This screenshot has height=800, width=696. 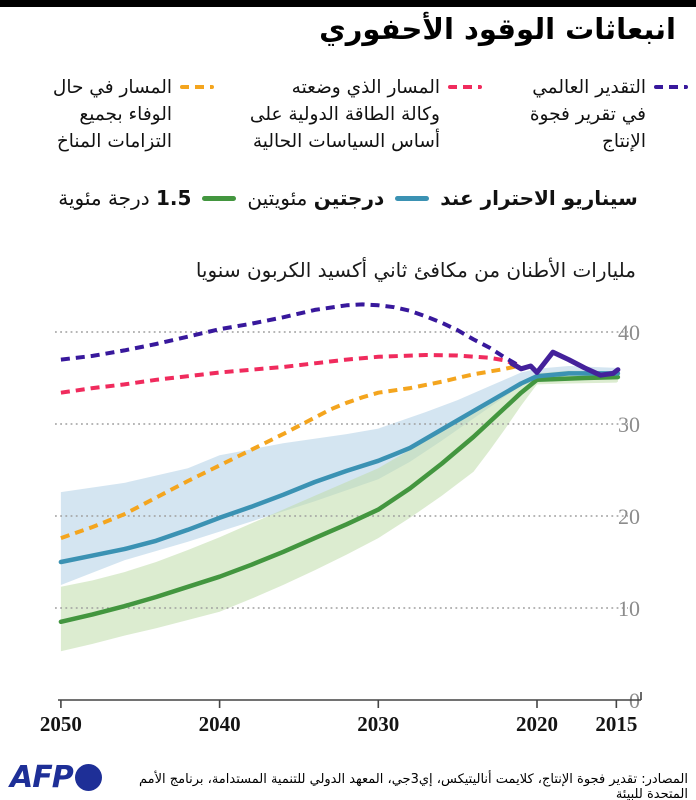 I want to click on x-tick-label-2030: 2030, so click(x=378, y=724).